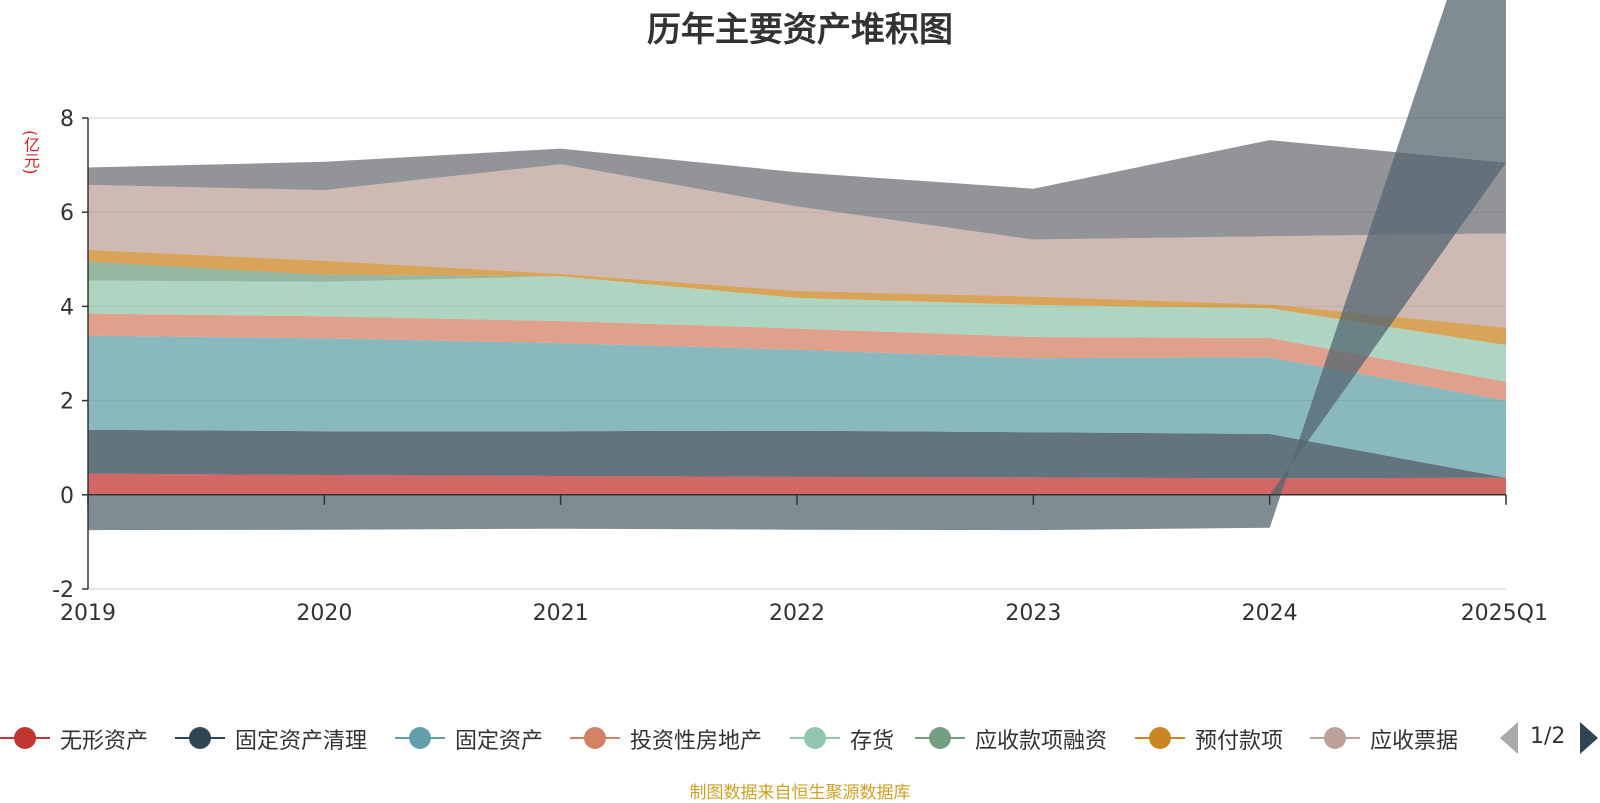 The width and height of the screenshot is (1600, 803). Describe the element at coordinates (1041, 741) in the screenshot. I see `legend-label: 应收款项融资` at that location.